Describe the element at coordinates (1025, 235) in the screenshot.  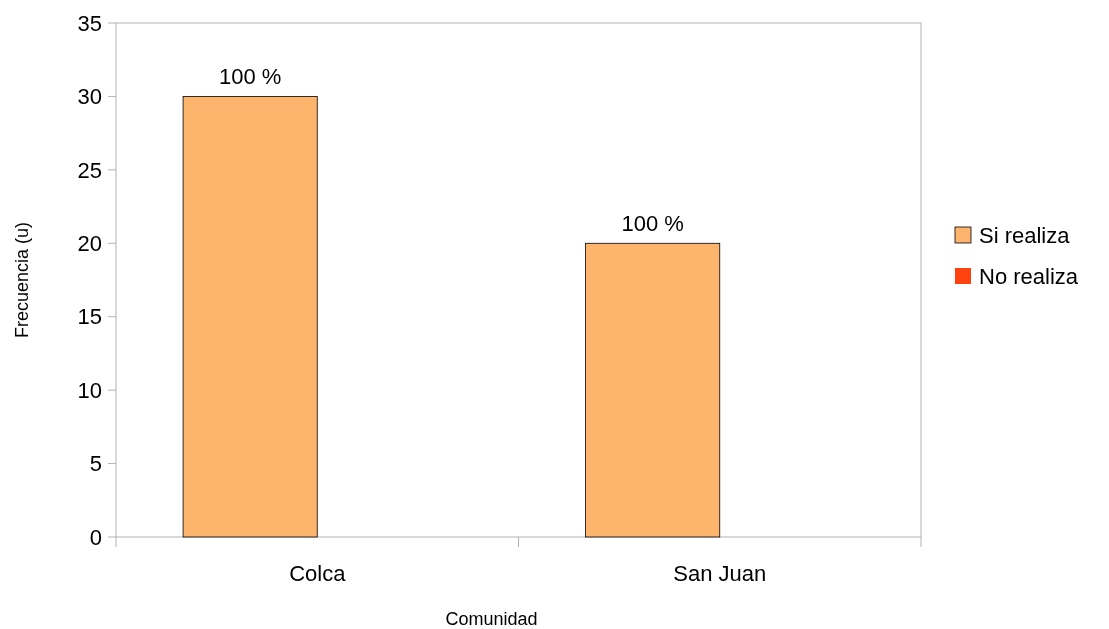
I see `legend-label: Si realiza` at that location.